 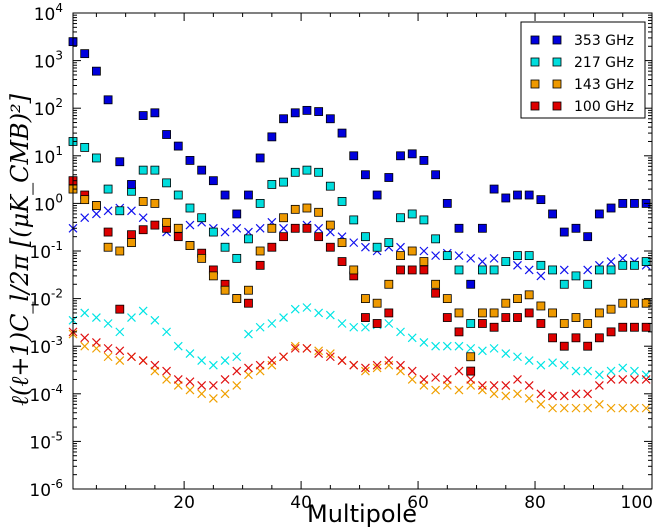 What do you see at coordinates (48, 13) in the screenshot?
I see `y-tick-label: 104` at bounding box center [48, 13].